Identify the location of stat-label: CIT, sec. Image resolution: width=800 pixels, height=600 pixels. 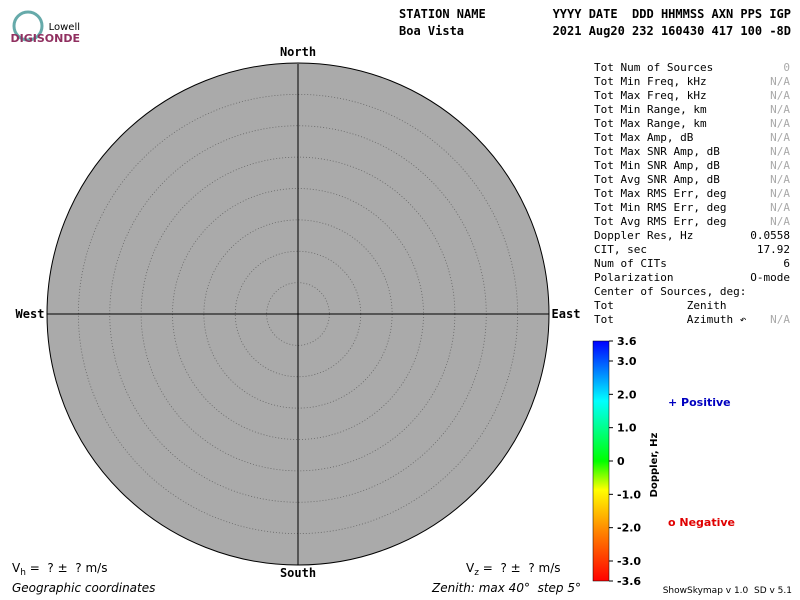
(620, 249).